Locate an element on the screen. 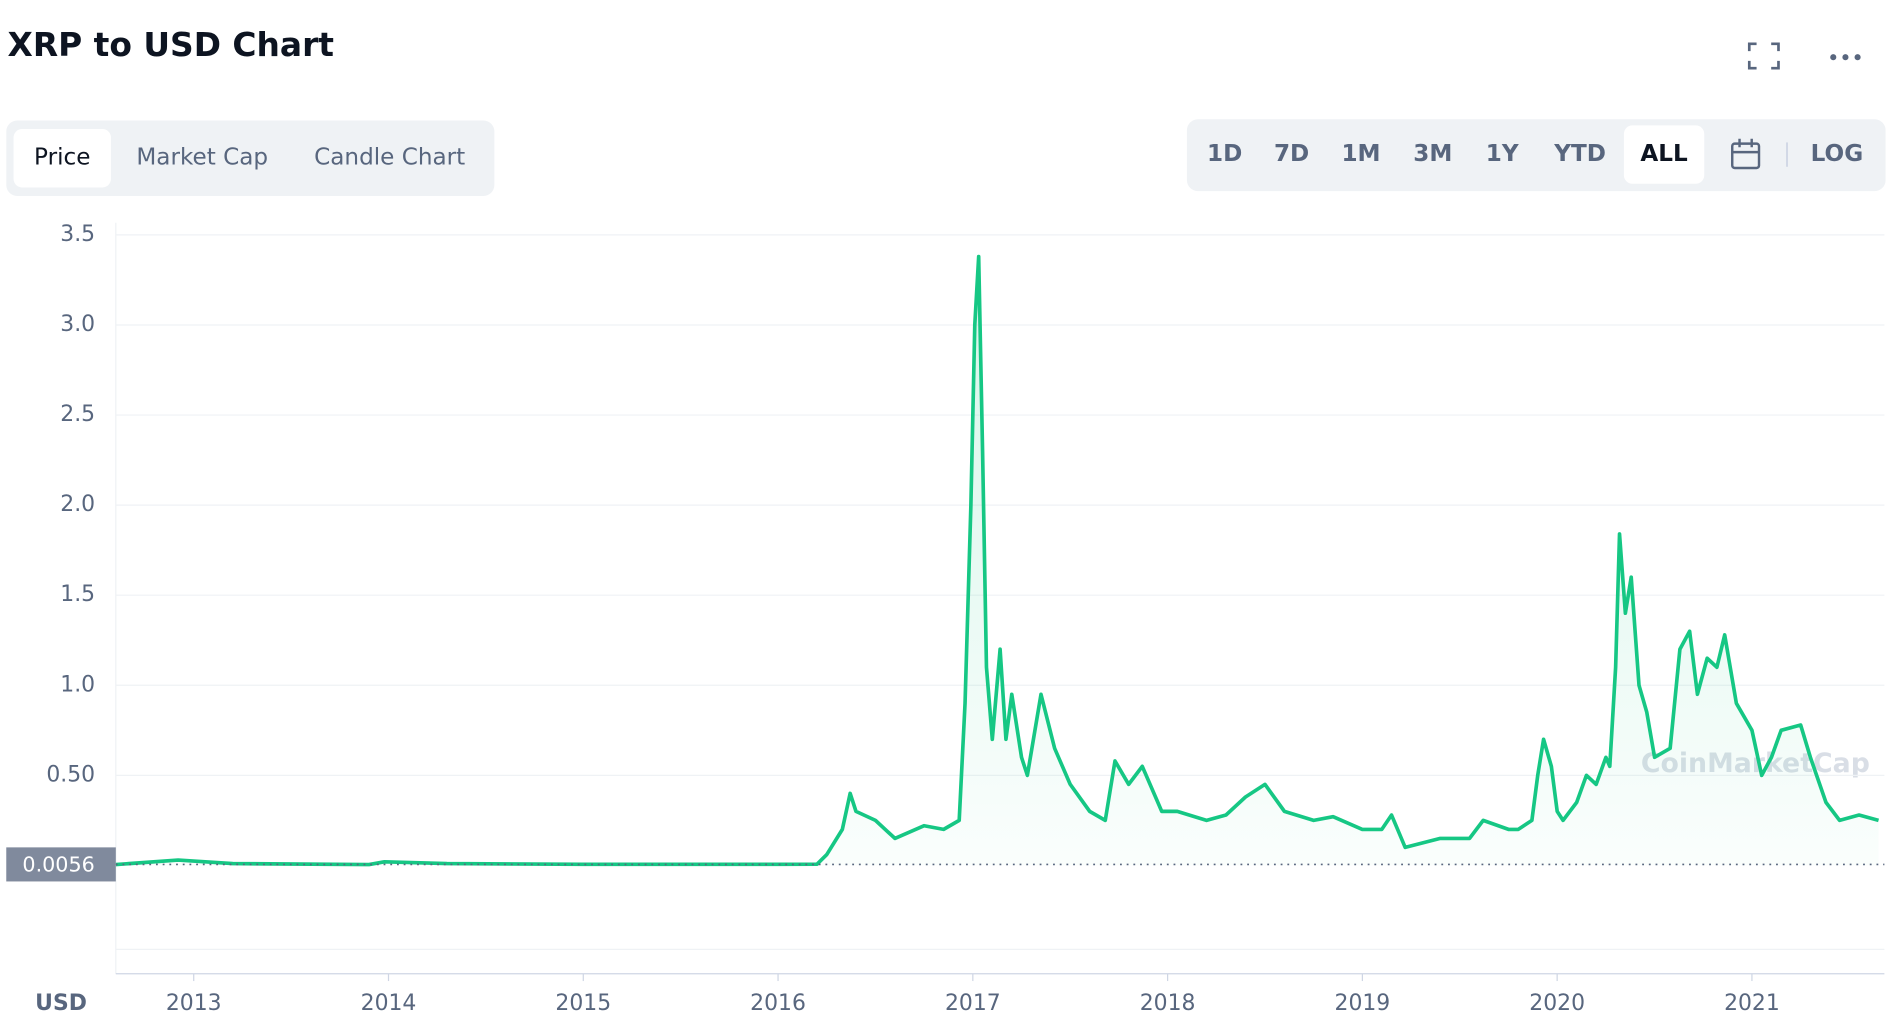 The height and width of the screenshot is (1020, 1887). y-tick-label: 3.5 is located at coordinates (77, 234).